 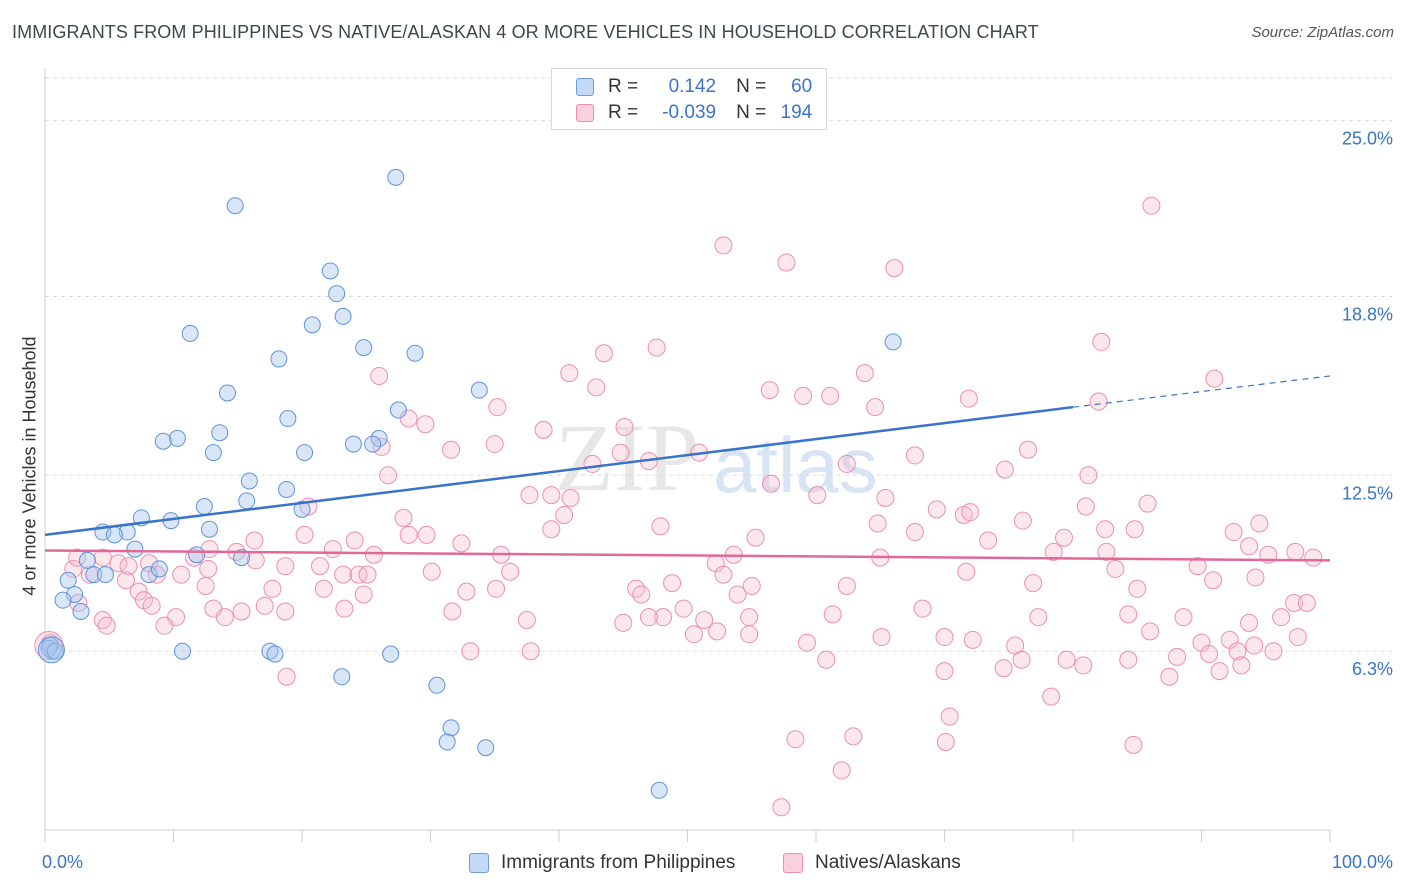 I want to click on natives-alaskans-trend-line, so click(x=687, y=555).